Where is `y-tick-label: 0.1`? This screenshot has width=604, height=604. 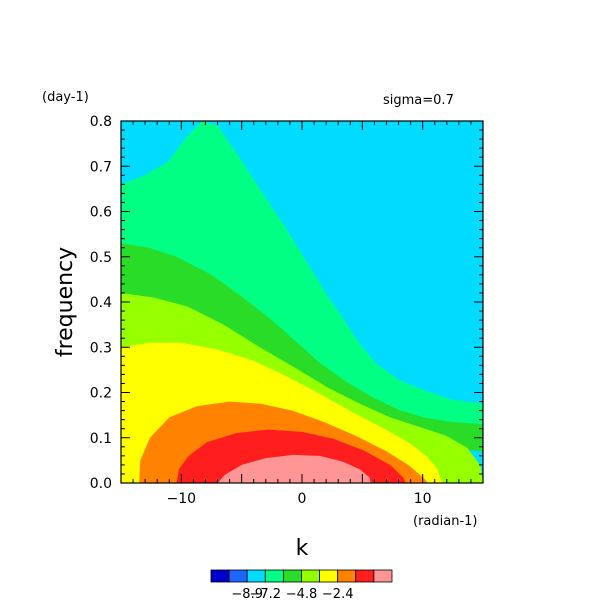
y-tick-label: 0.1 is located at coordinates (101, 439).